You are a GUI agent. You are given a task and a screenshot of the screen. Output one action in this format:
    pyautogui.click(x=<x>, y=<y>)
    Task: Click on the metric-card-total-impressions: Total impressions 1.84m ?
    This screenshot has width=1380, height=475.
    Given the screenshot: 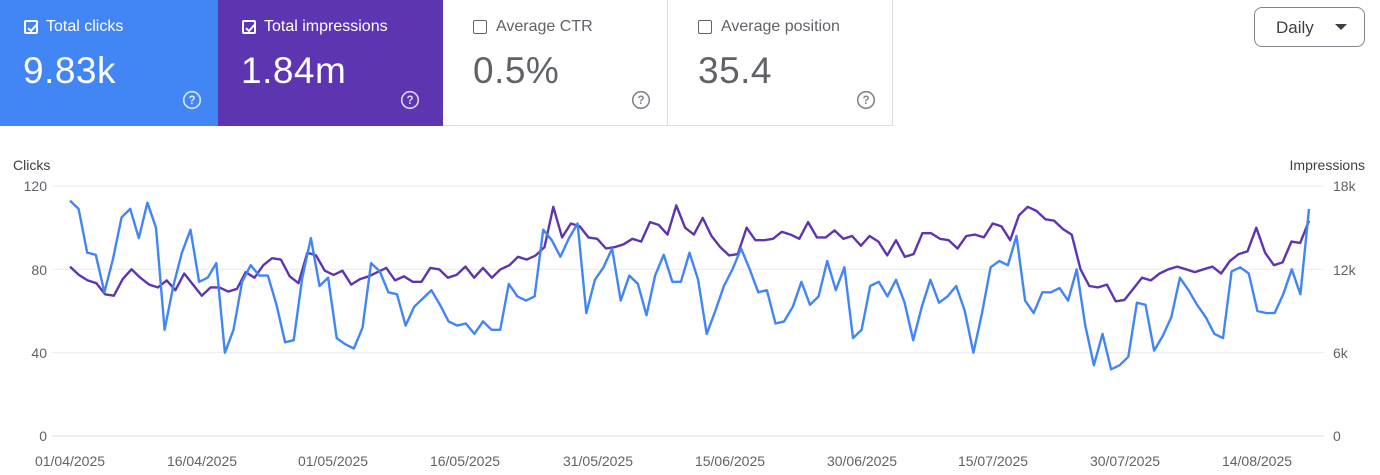 What is the action you would take?
    pyautogui.click(x=330, y=63)
    